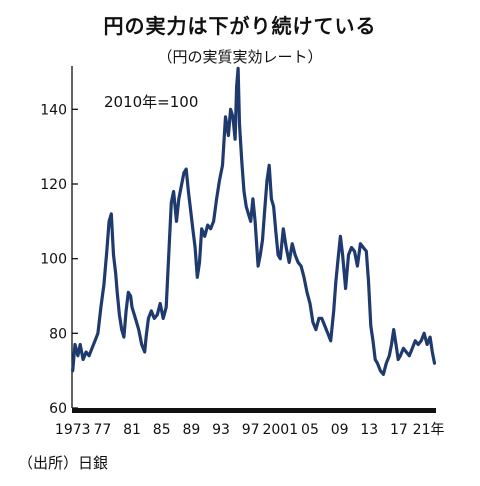  Describe the element at coordinates (53, 110) in the screenshot. I see `y-tick-label: 140` at that location.